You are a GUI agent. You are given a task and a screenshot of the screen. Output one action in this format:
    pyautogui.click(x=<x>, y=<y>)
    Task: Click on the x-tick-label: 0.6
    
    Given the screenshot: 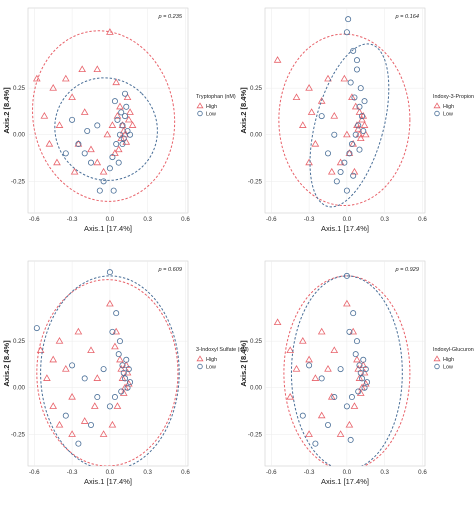 What is the action you would take?
    pyautogui.click(x=422, y=472)
    